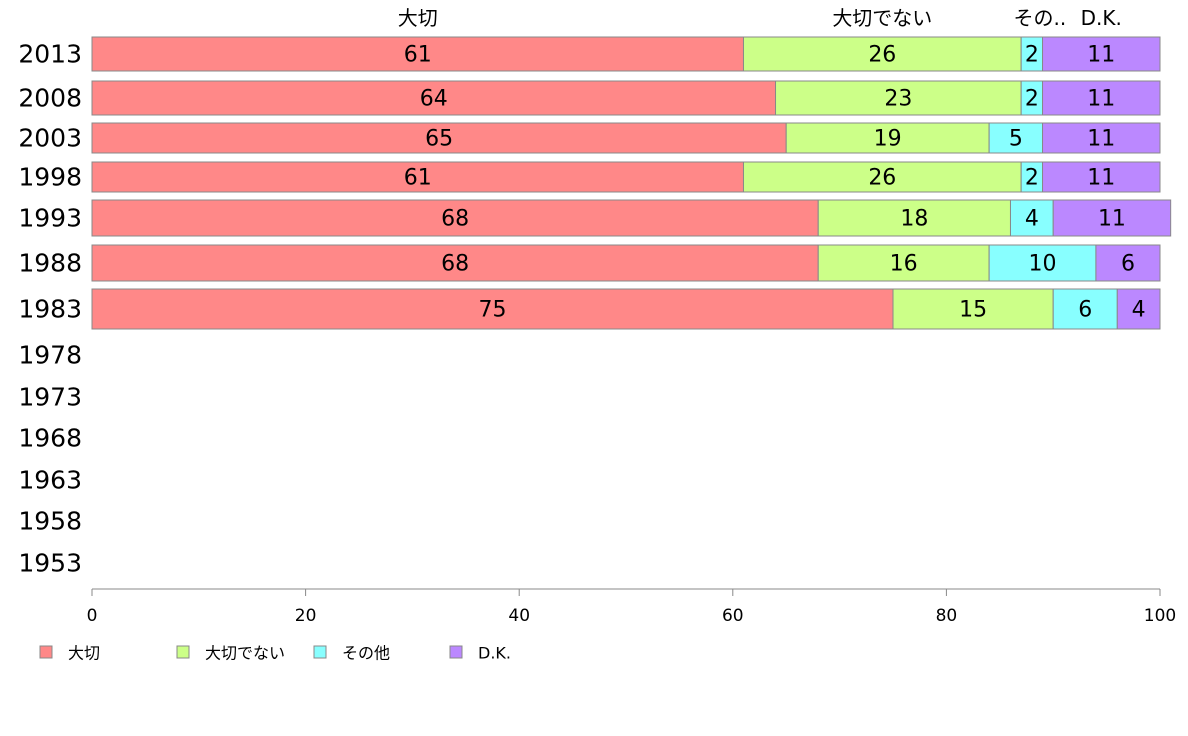  Describe the element at coordinates (50, 263) in the screenshot. I see `year-label: 1988` at that location.